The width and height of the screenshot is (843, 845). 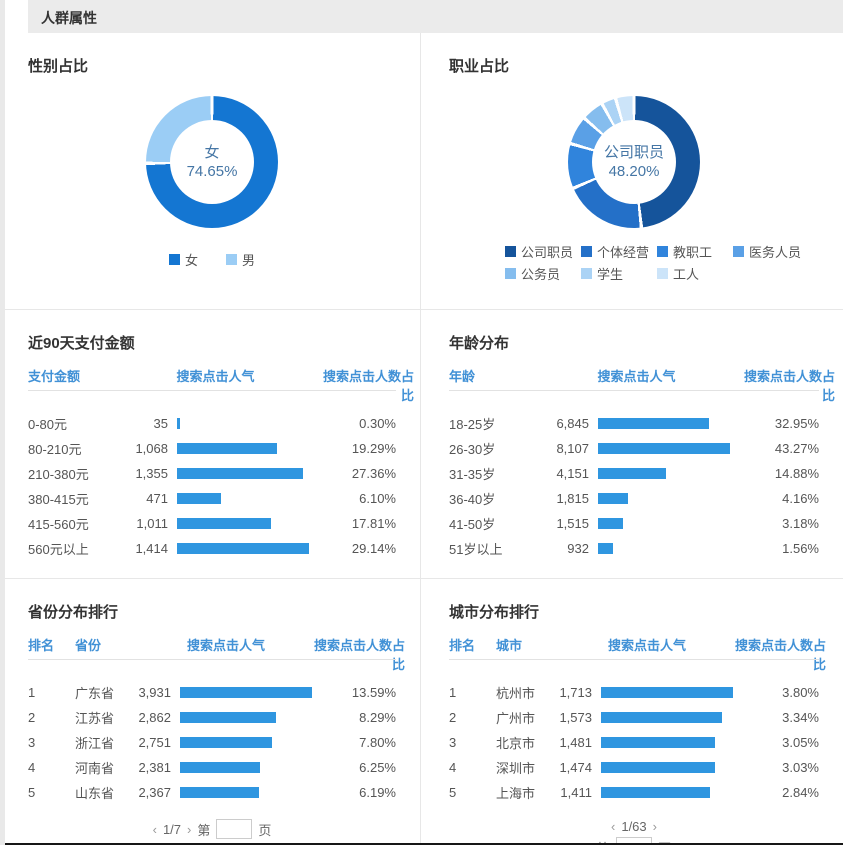 I want to click on table-row: 415-560元 1,011 17.81%, so click(x=212, y=523).